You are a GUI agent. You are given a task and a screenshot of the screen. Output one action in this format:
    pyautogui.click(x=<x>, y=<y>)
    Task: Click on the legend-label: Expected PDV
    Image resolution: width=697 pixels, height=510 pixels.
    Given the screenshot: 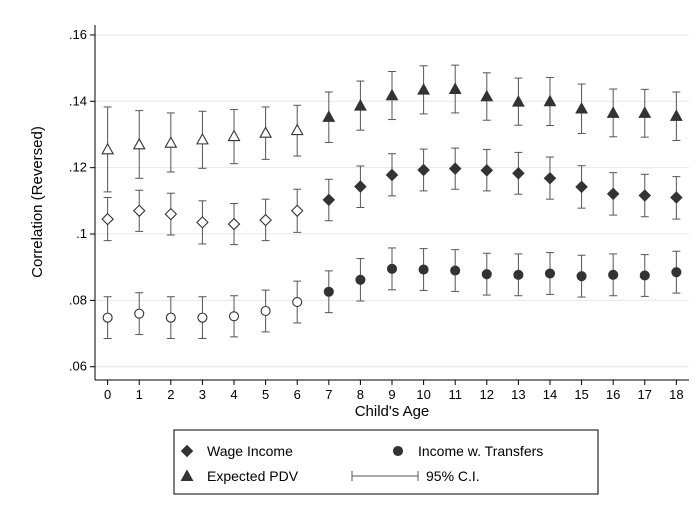 What is the action you would take?
    pyautogui.click(x=253, y=476)
    